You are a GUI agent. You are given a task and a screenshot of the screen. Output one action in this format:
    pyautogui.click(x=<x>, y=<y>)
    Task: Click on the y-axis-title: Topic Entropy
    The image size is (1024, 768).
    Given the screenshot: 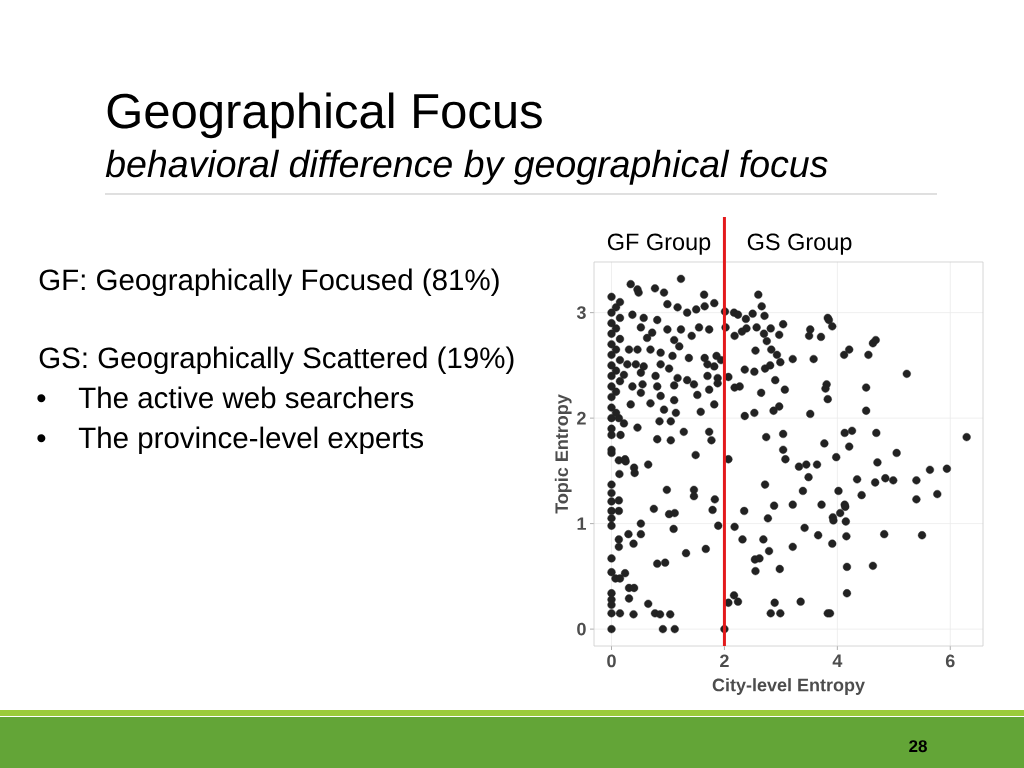 What is the action you would take?
    pyautogui.click(x=563, y=454)
    